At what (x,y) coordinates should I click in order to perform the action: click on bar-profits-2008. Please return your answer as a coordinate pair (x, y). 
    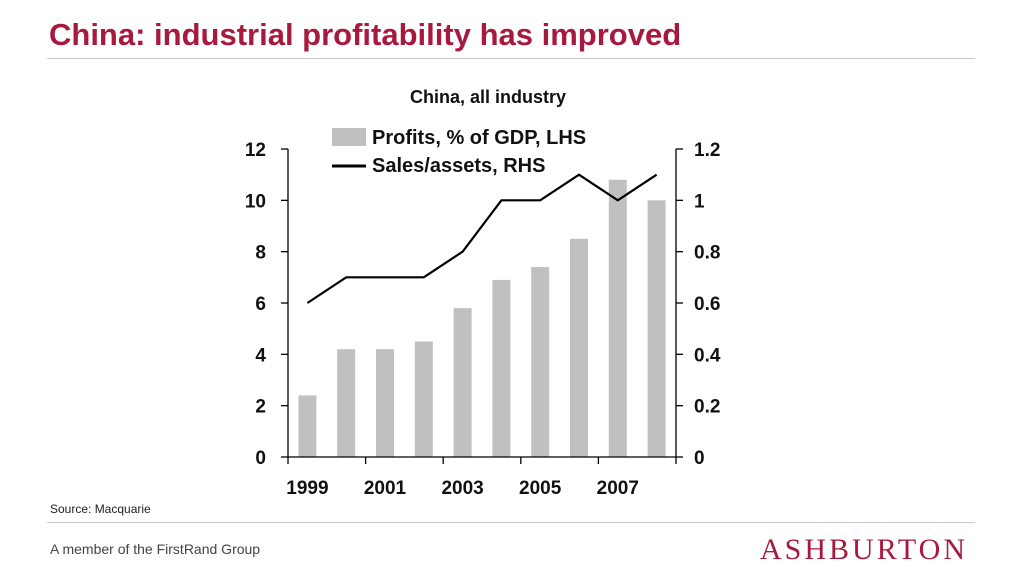
    Looking at the image, I should click on (656, 329).